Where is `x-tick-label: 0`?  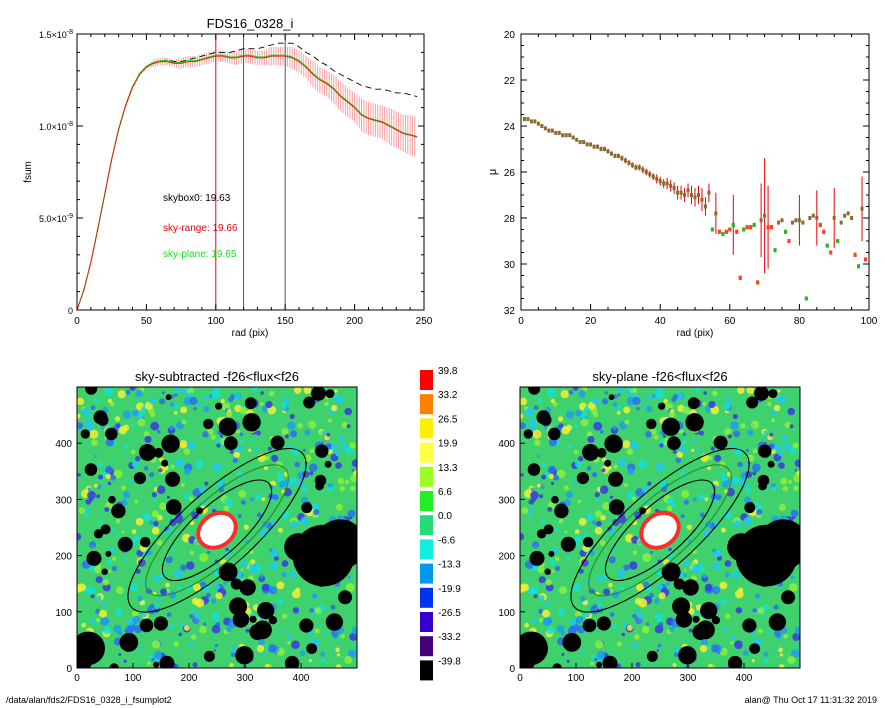
x-tick-label: 0 is located at coordinates (521, 321).